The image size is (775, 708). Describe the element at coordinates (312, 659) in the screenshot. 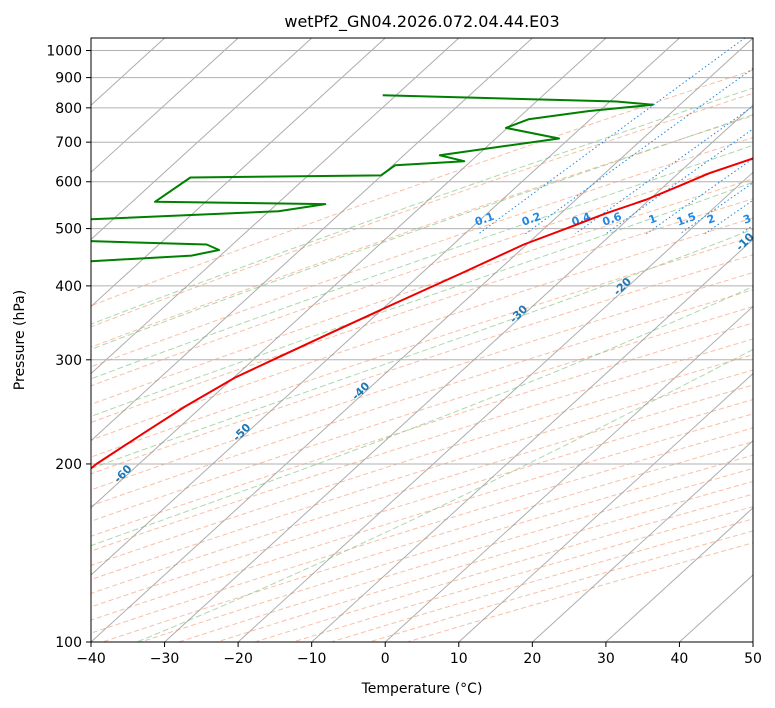

I see `x-tick-label: −10` at that location.